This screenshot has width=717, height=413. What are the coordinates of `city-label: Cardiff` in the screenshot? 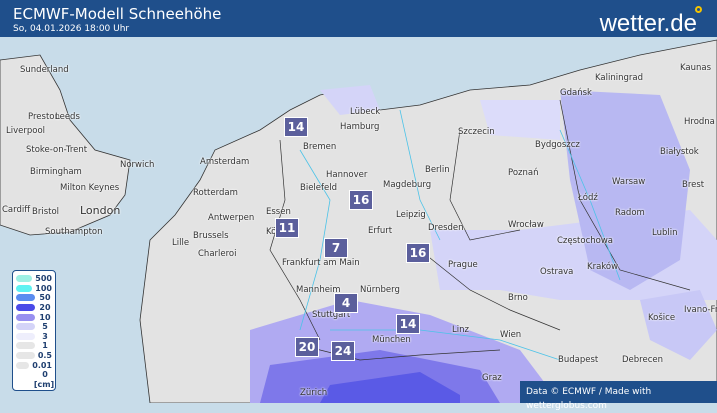 It's located at (16, 210).